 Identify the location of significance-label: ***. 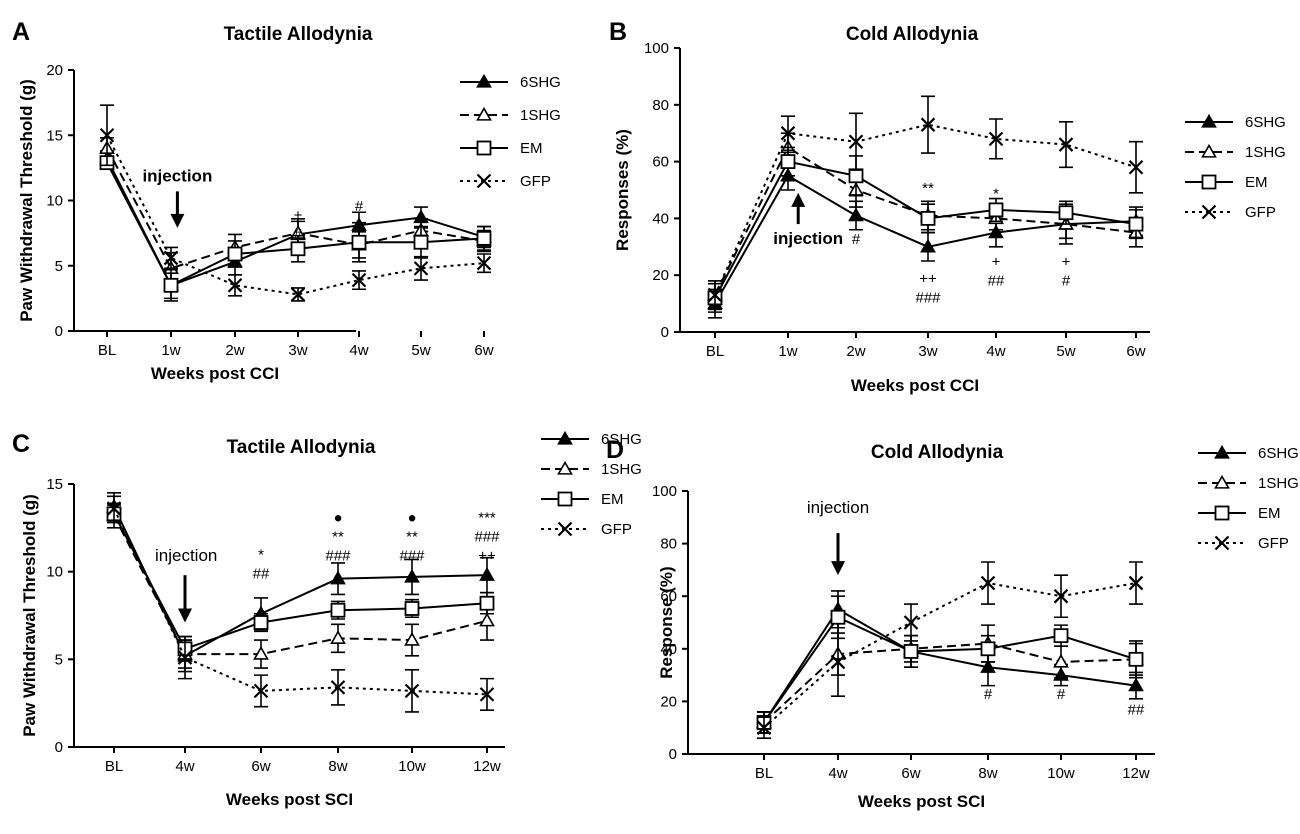
(487, 518).